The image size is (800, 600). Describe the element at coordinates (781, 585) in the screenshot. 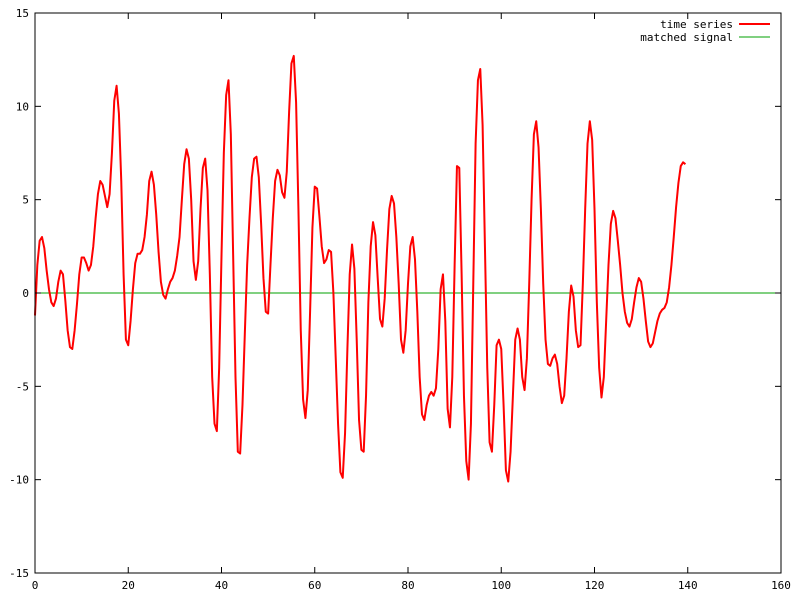

I see `x-tick-label-160: 160` at that location.